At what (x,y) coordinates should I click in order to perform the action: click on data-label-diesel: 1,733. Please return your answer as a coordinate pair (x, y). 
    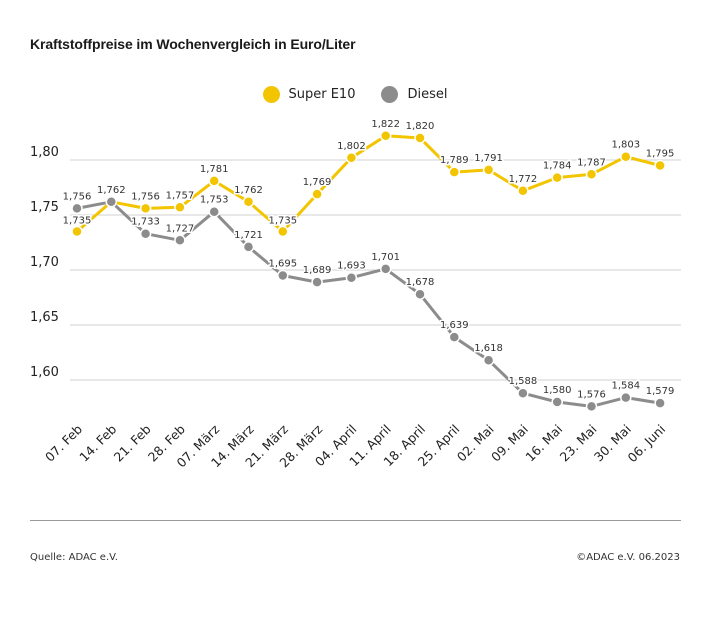
    Looking at the image, I should click on (145, 222).